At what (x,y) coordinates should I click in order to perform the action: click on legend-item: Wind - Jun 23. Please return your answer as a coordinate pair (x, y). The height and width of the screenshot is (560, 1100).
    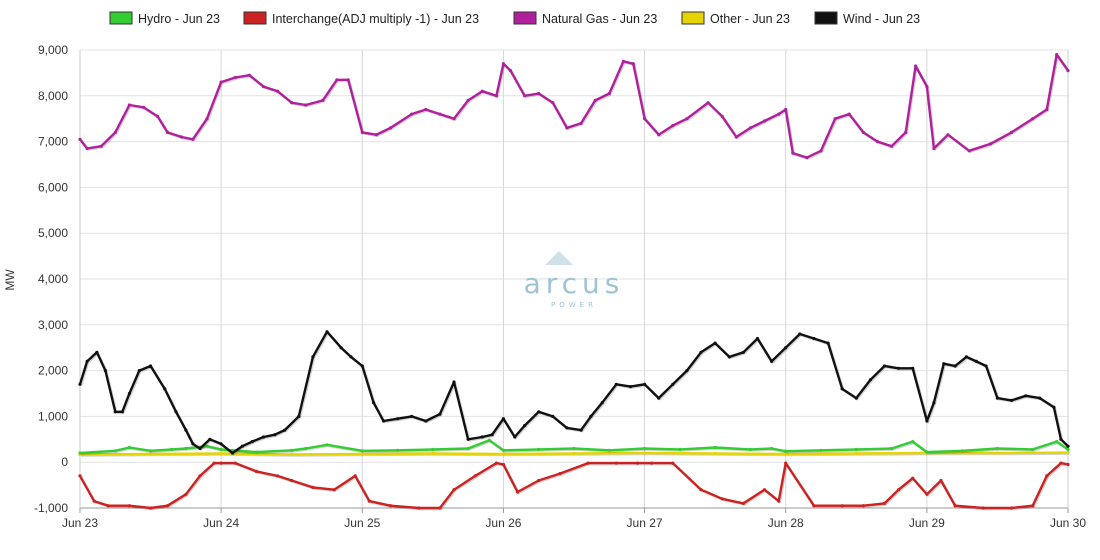
    Looking at the image, I should click on (867, 18).